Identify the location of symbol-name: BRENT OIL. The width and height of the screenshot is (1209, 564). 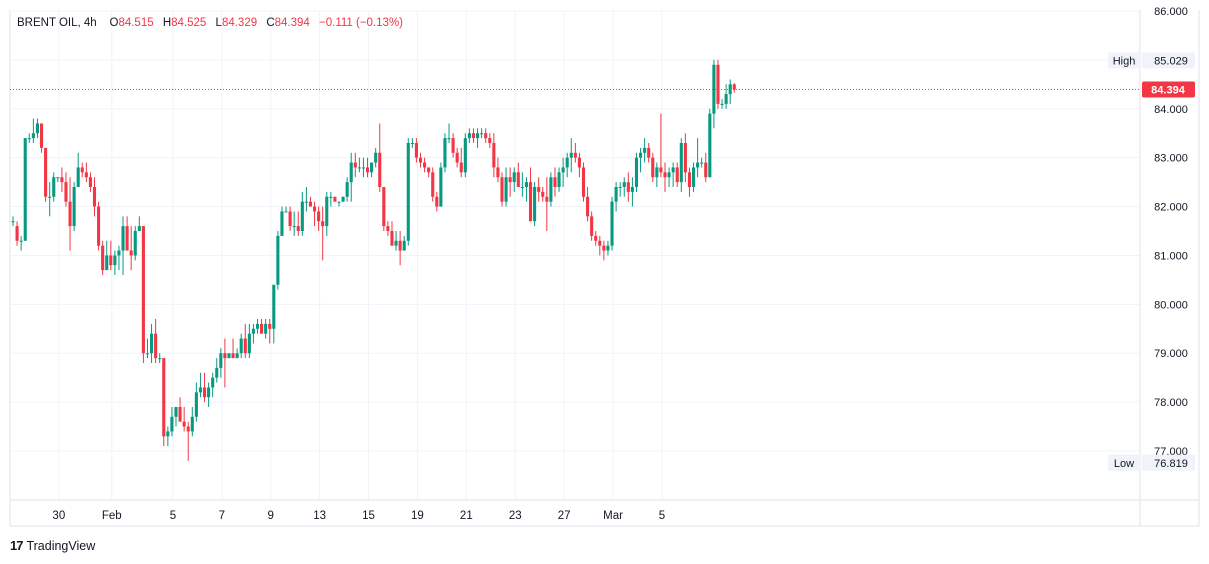
(47, 23).